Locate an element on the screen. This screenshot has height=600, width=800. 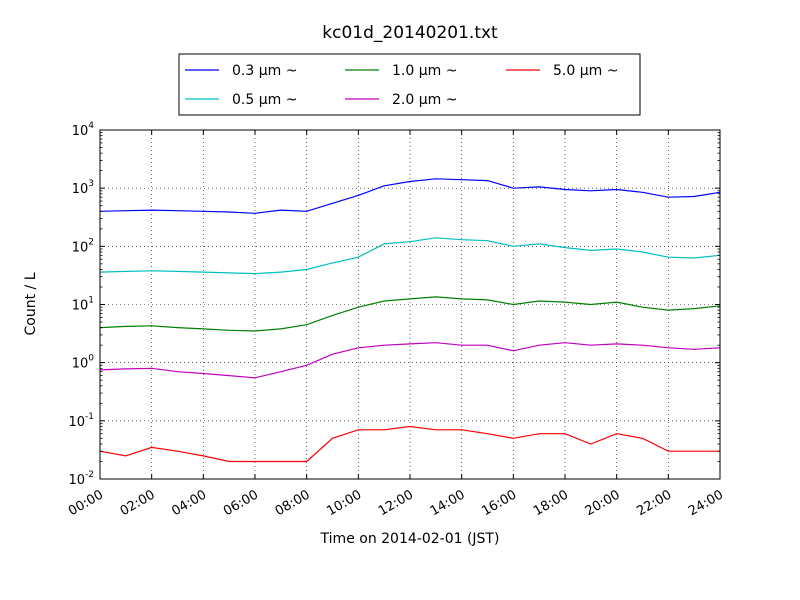
legend-label-0: 0.3 μm ~ is located at coordinates (264, 71).